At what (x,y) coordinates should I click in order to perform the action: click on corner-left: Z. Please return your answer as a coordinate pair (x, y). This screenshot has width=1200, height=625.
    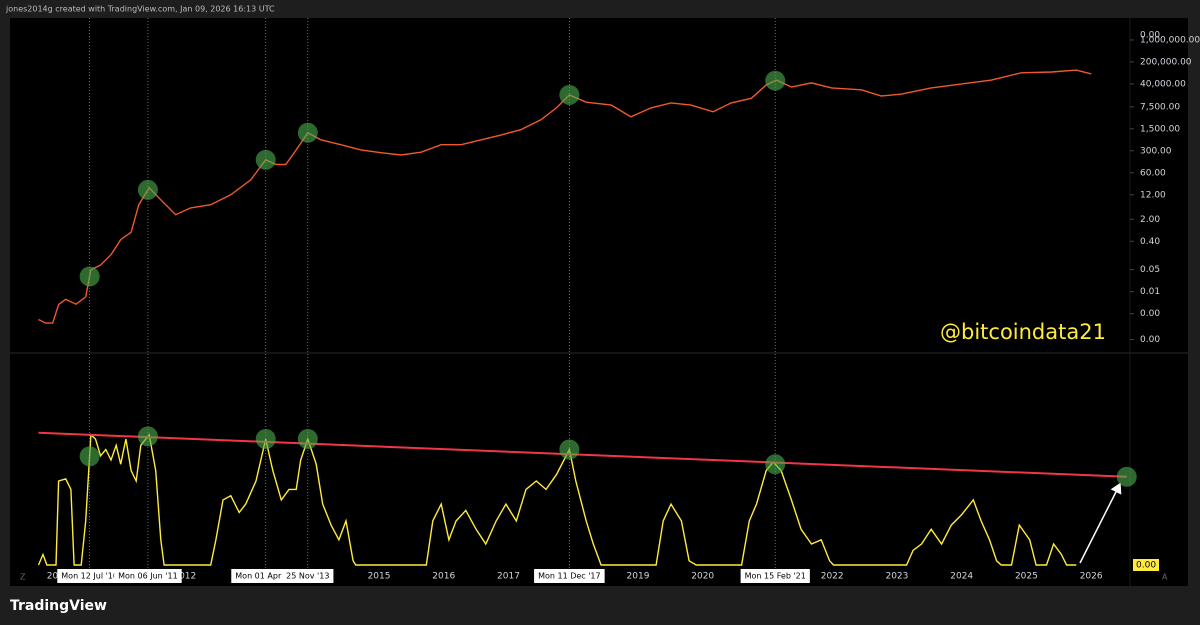
    Looking at the image, I should click on (23, 577).